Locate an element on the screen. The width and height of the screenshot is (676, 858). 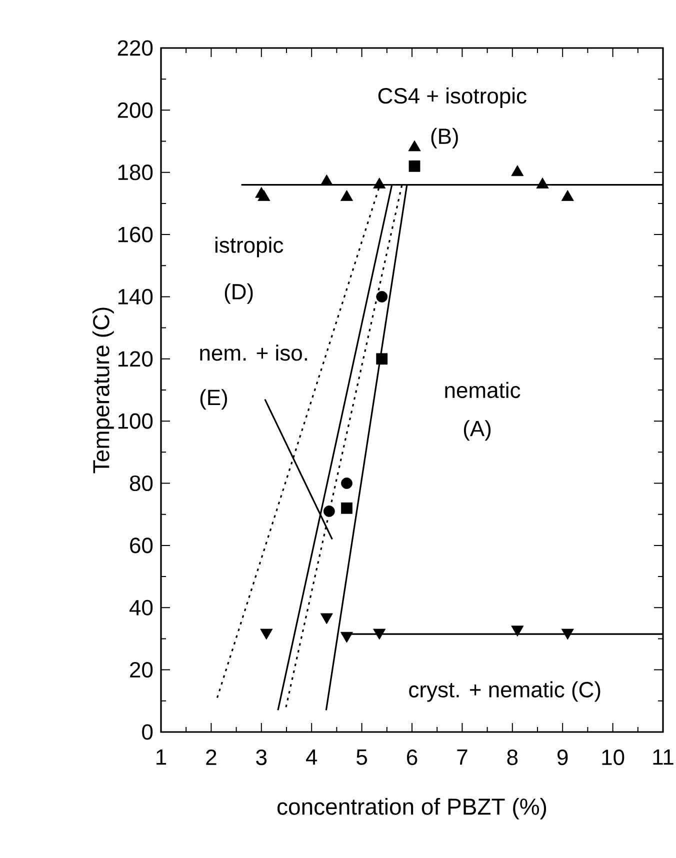
x-tick-label: 4 is located at coordinates (312, 757).